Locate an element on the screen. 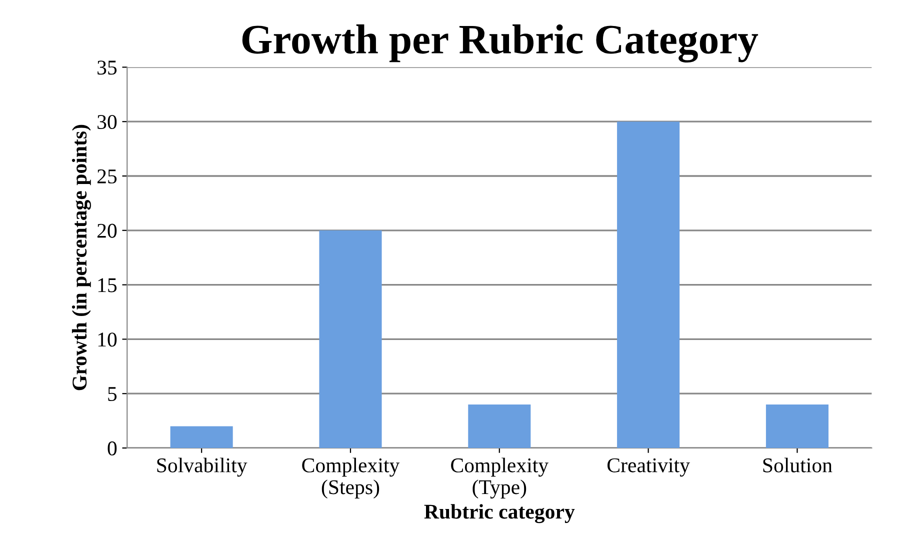  y-tick-label: 30 is located at coordinates (107, 122).